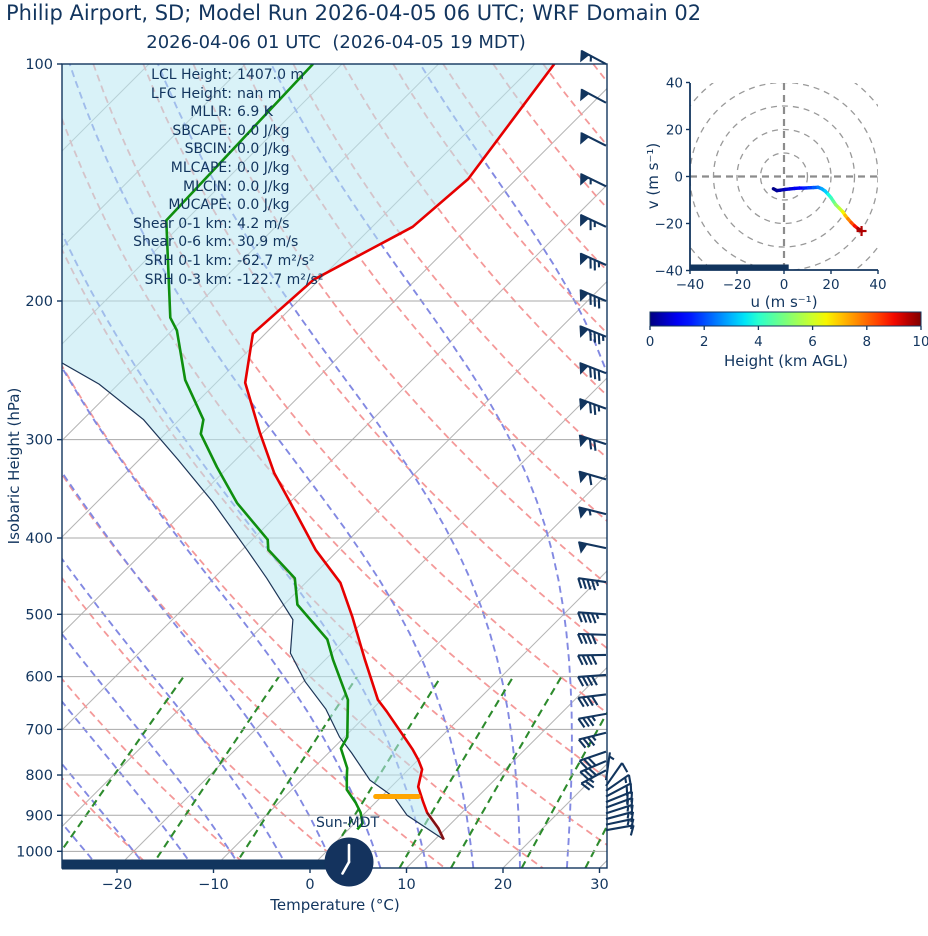 The width and height of the screenshot is (928, 936). I want to click on stat-value: -122.7 m²/s², so click(280, 279).